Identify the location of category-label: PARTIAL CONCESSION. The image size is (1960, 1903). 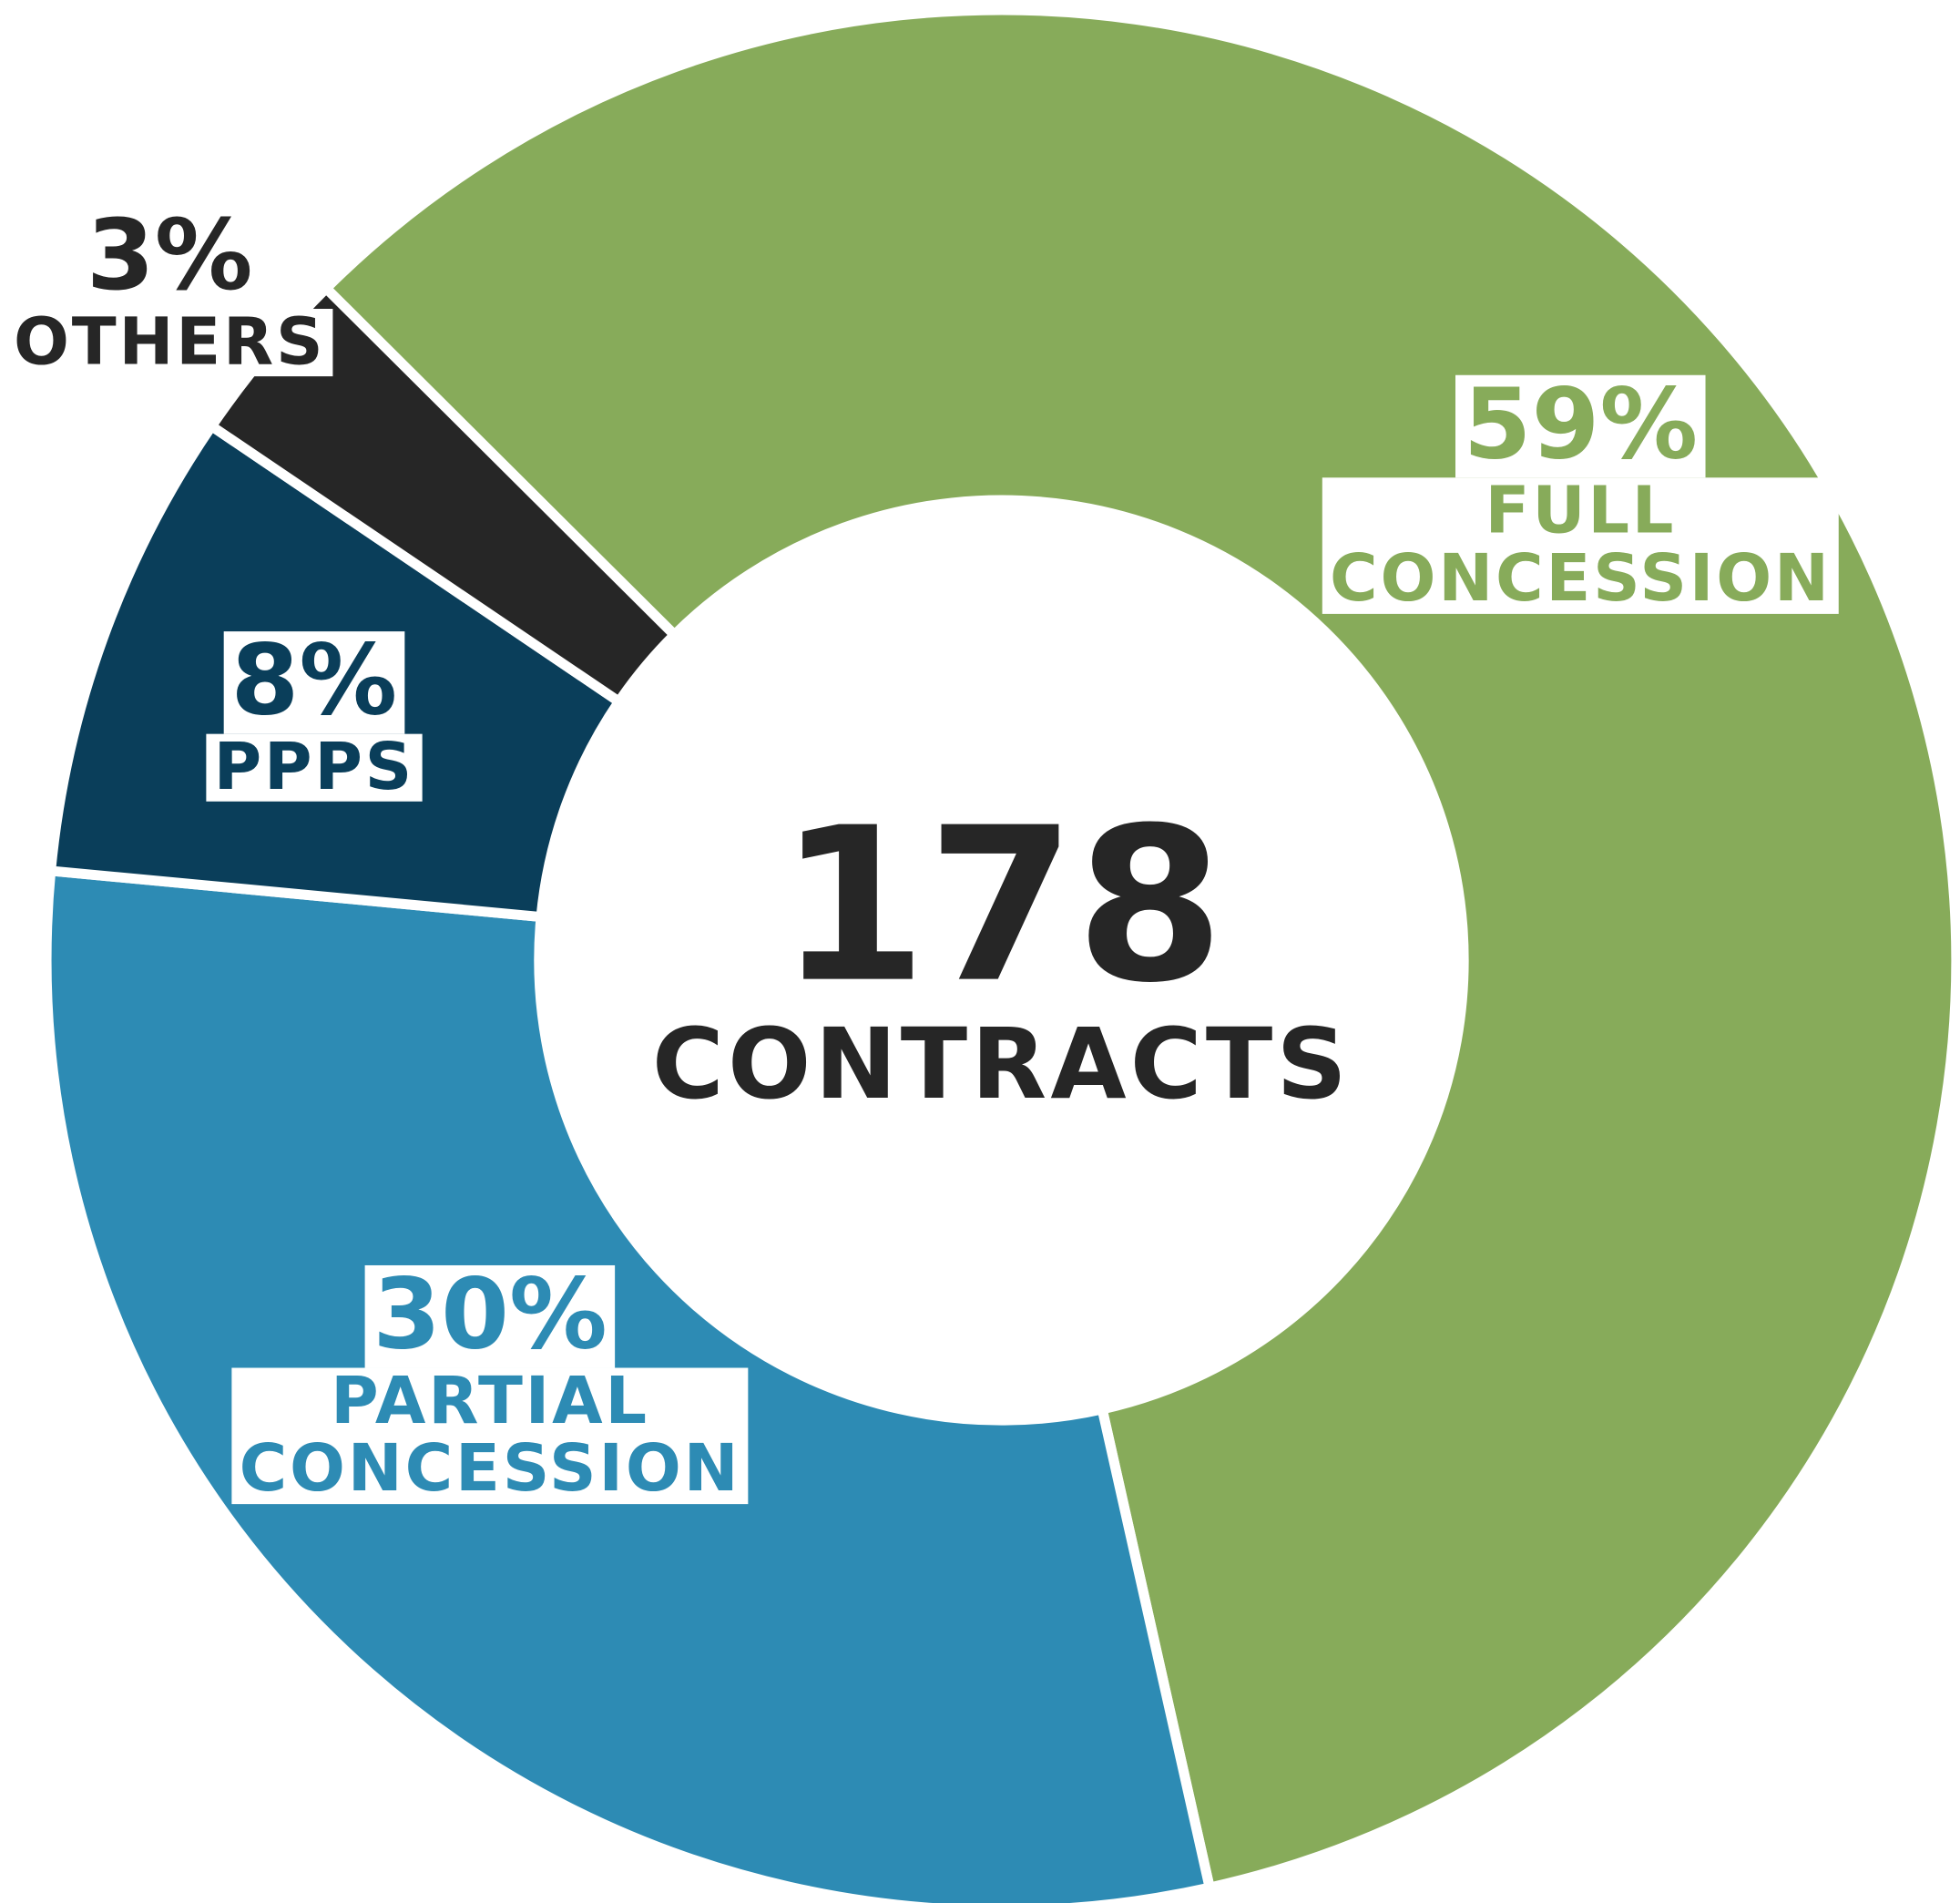
(490, 1436).